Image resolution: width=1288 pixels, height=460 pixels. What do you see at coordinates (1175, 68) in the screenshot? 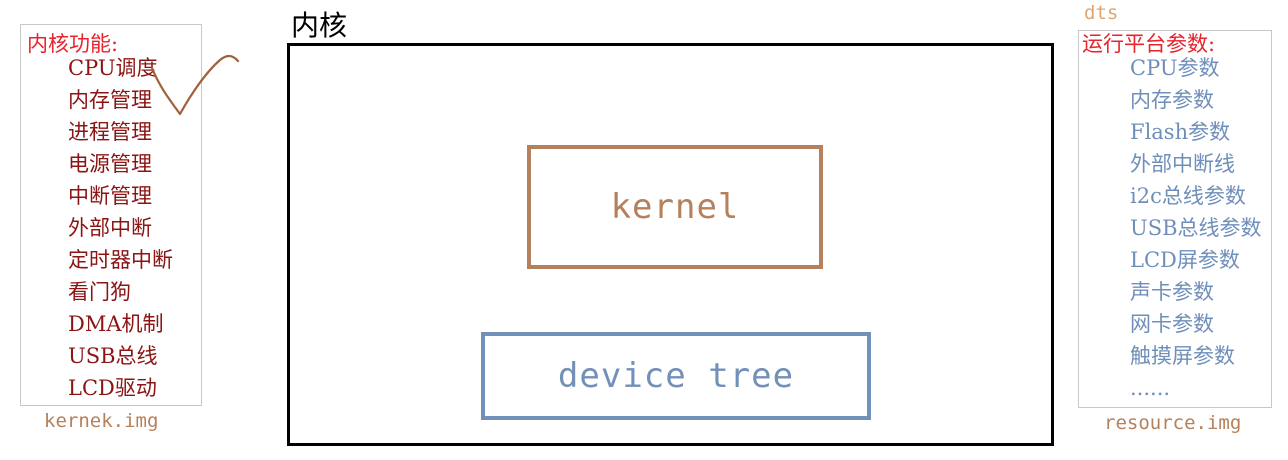
I see `platform-param-item: CPU参数` at bounding box center [1175, 68].